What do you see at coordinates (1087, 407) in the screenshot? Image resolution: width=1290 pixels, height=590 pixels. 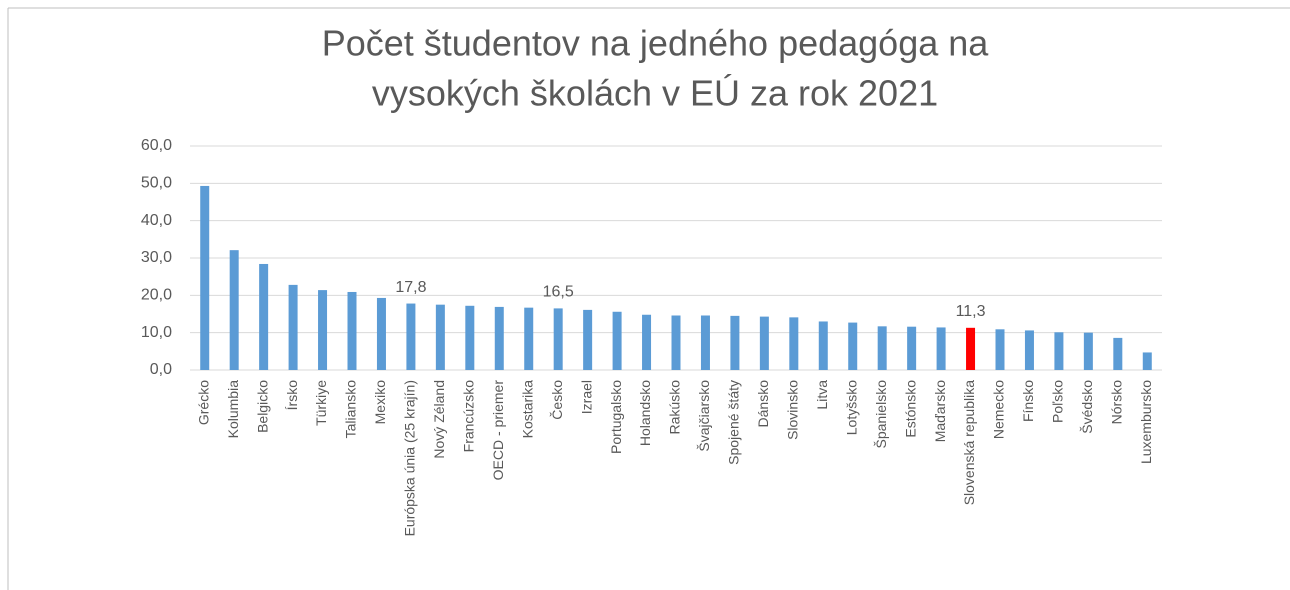 I see `x-tick-label: Švédsko` at bounding box center [1087, 407].